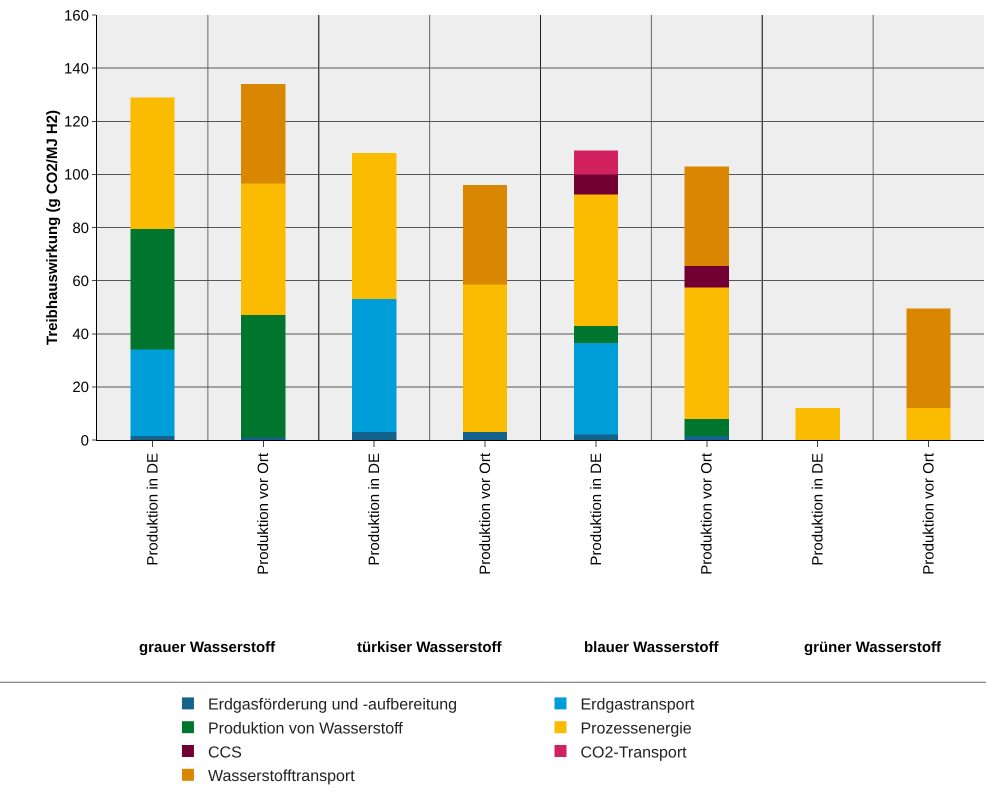 This screenshot has height=795, width=986. I want to click on legend-label: Erdgastransport, so click(637, 705).